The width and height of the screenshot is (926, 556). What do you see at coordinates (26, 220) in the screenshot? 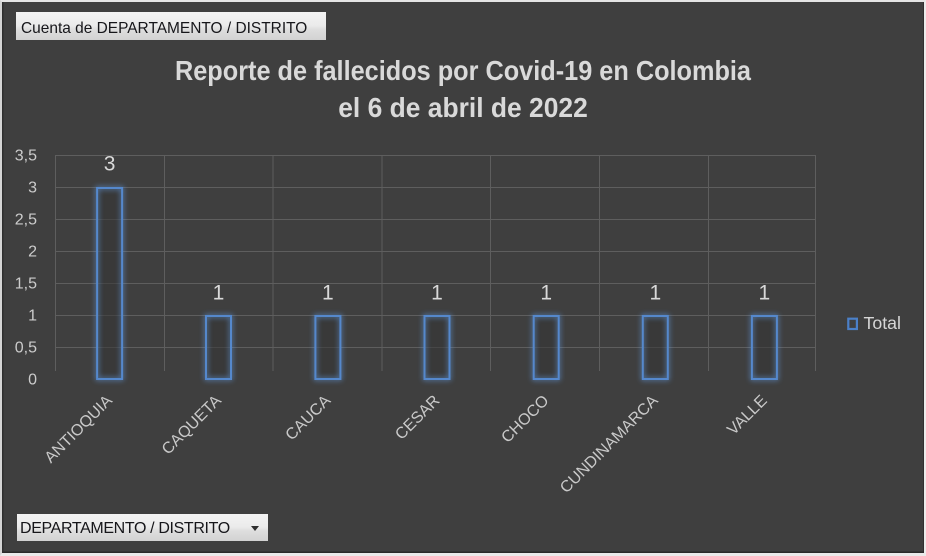
I see `svg-text: 2,5` at bounding box center [26, 220].